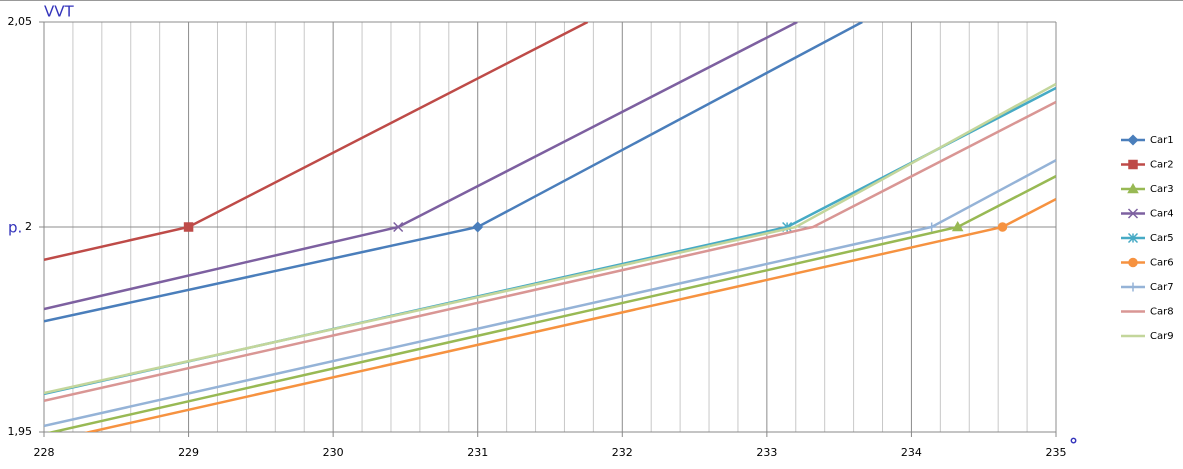  What do you see at coordinates (15, 228) in the screenshot?
I see `y-axis-label: p.` at bounding box center [15, 228].